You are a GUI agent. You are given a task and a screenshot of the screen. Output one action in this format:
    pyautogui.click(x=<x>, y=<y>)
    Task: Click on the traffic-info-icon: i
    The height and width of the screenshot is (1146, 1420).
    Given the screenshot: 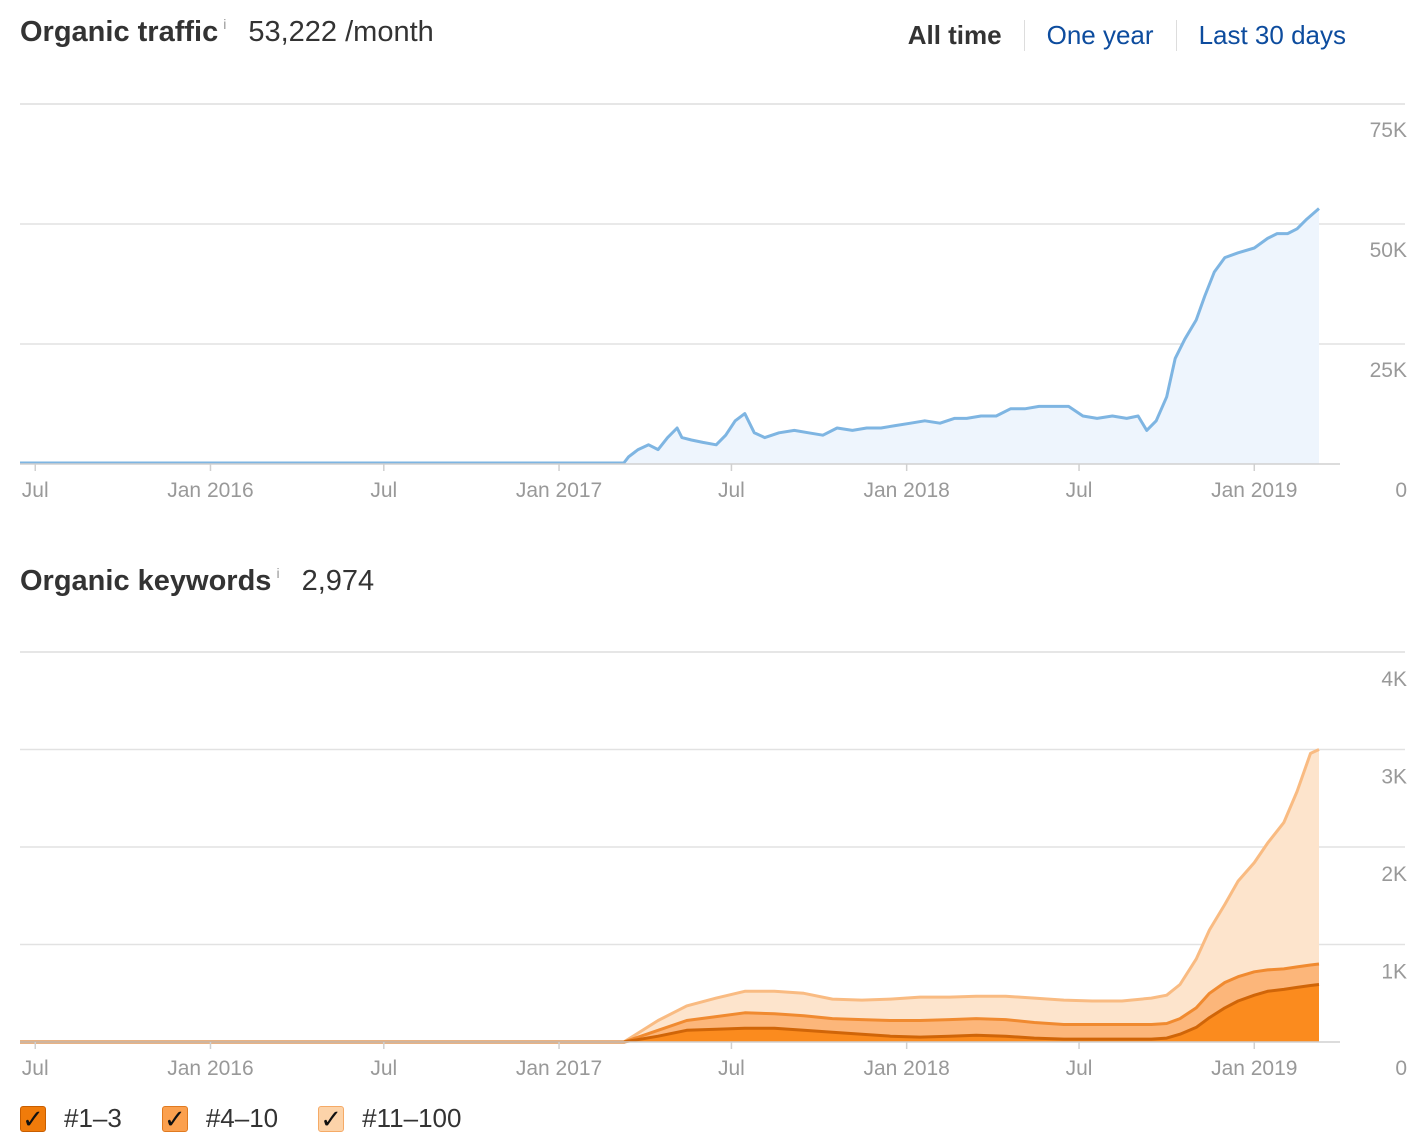 What is the action you would take?
    pyautogui.click(x=225, y=24)
    